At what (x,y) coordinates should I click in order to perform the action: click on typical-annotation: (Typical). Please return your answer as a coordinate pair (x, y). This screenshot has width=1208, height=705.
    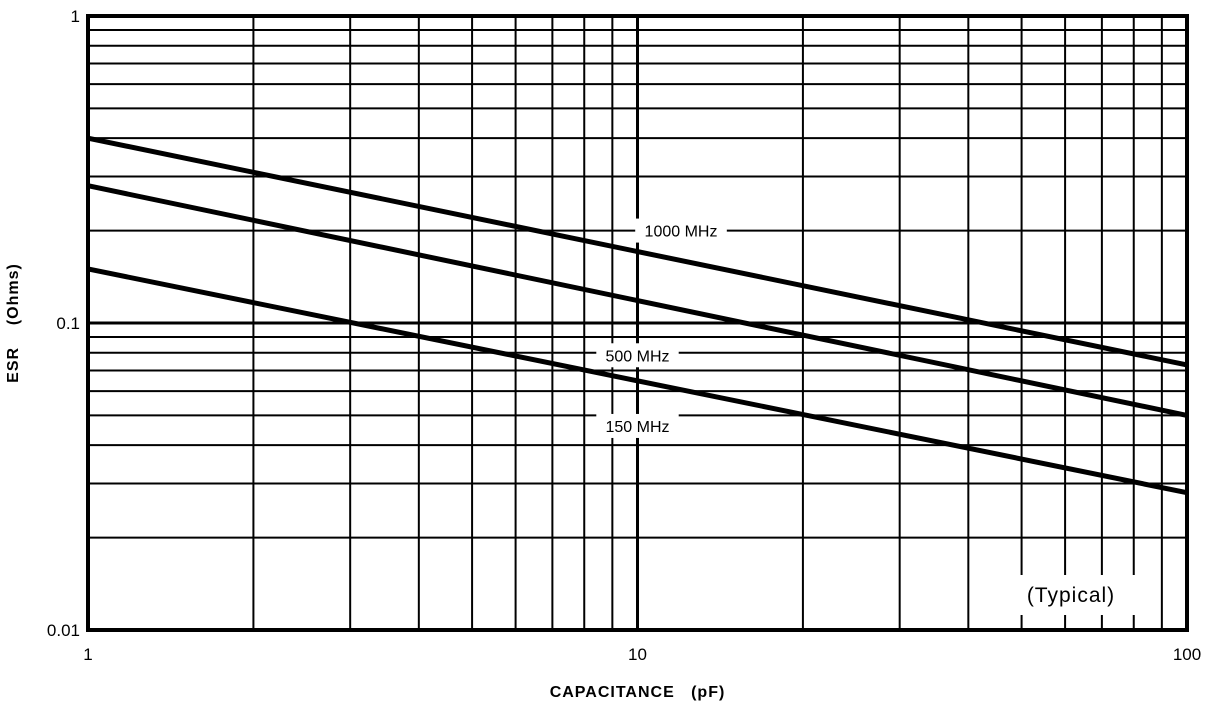
    Looking at the image, I should click on (1071, 595).